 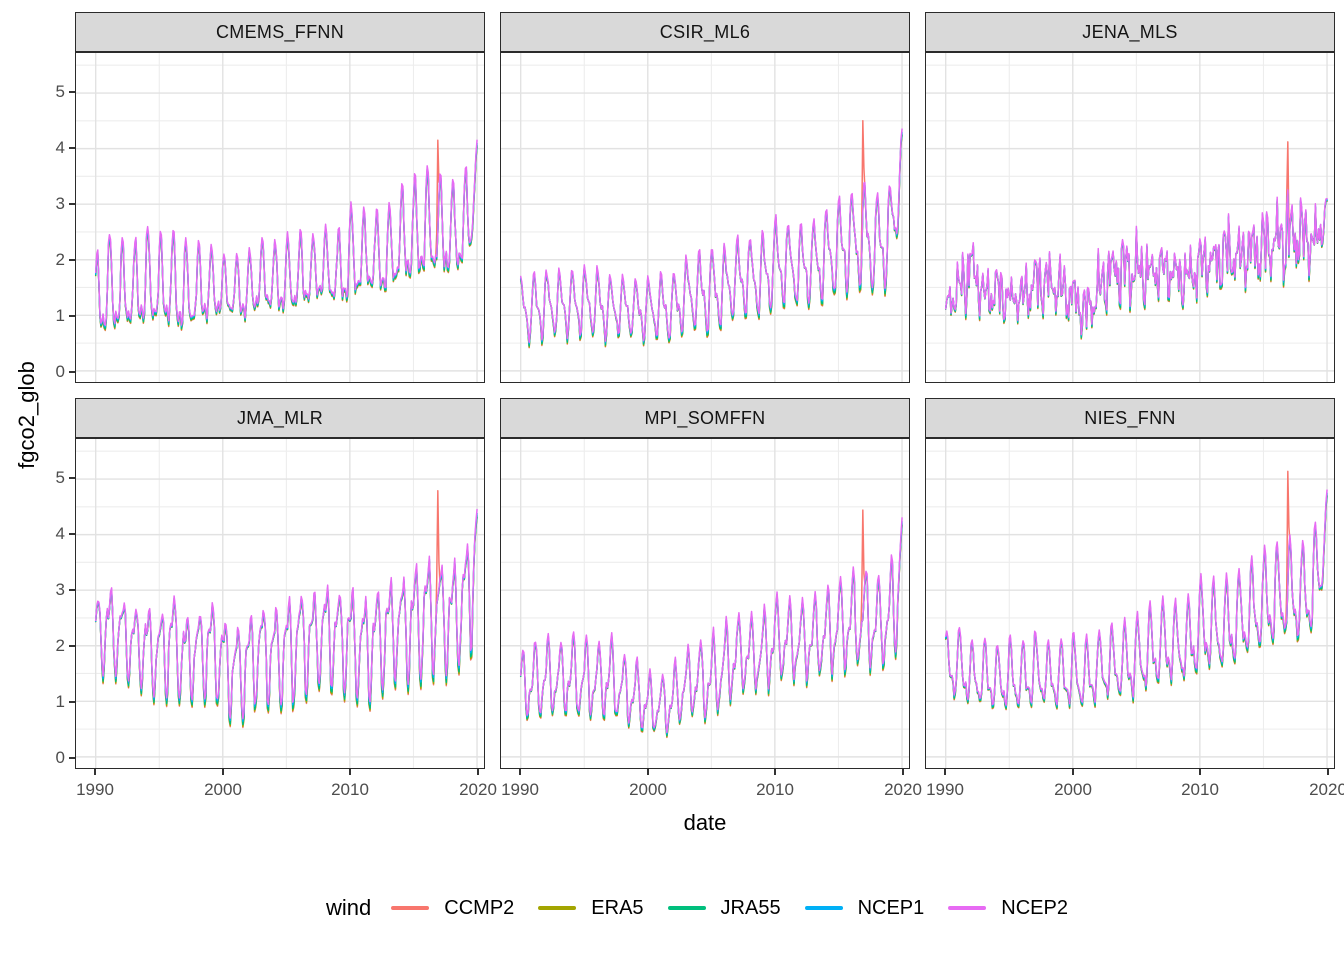 I want to click on y-tick-label: 1, so click(x=60, y=315).